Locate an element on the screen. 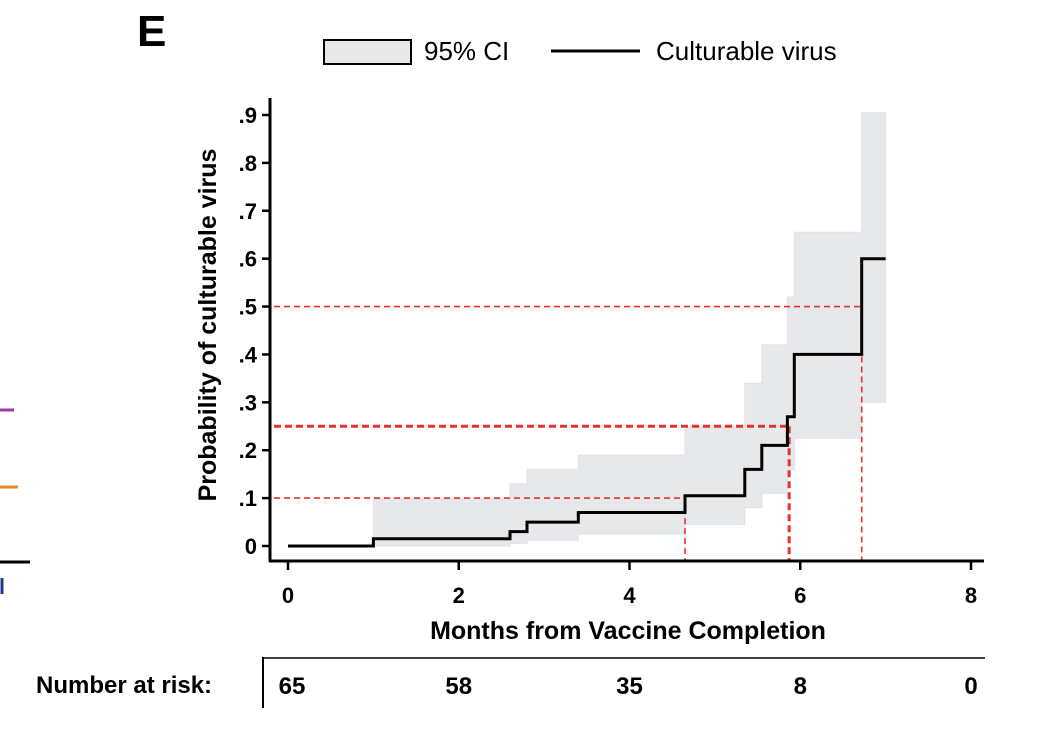 The width and height of the screenshot is (1052, 734). legend-ci-label: 95% CI is located at coordinates (466, 51).